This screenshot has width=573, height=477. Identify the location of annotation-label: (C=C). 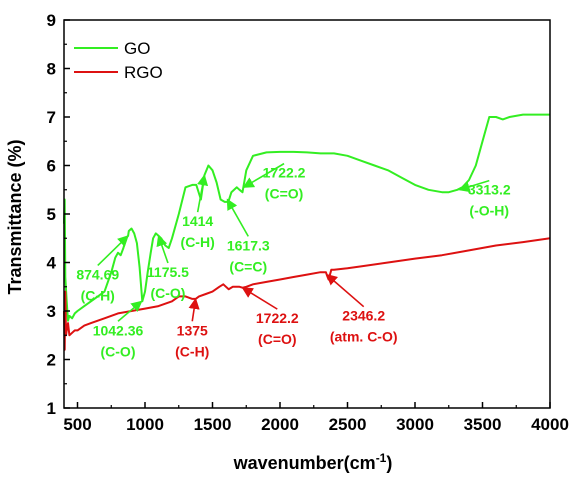
(248, 266).